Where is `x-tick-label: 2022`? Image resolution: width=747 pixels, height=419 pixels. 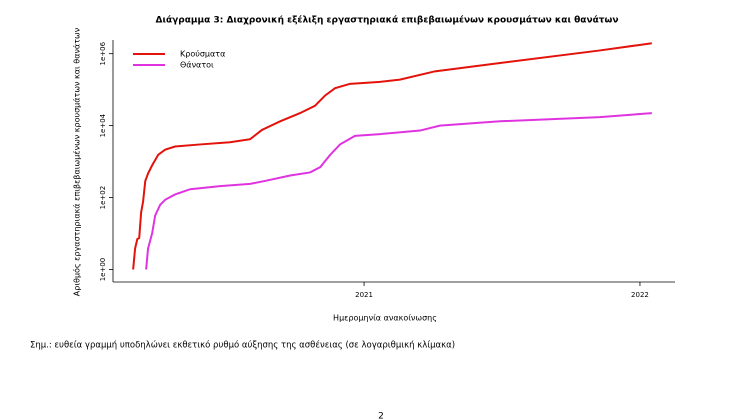
x-tick-label: 2022 is located at coordinates (640, 295).